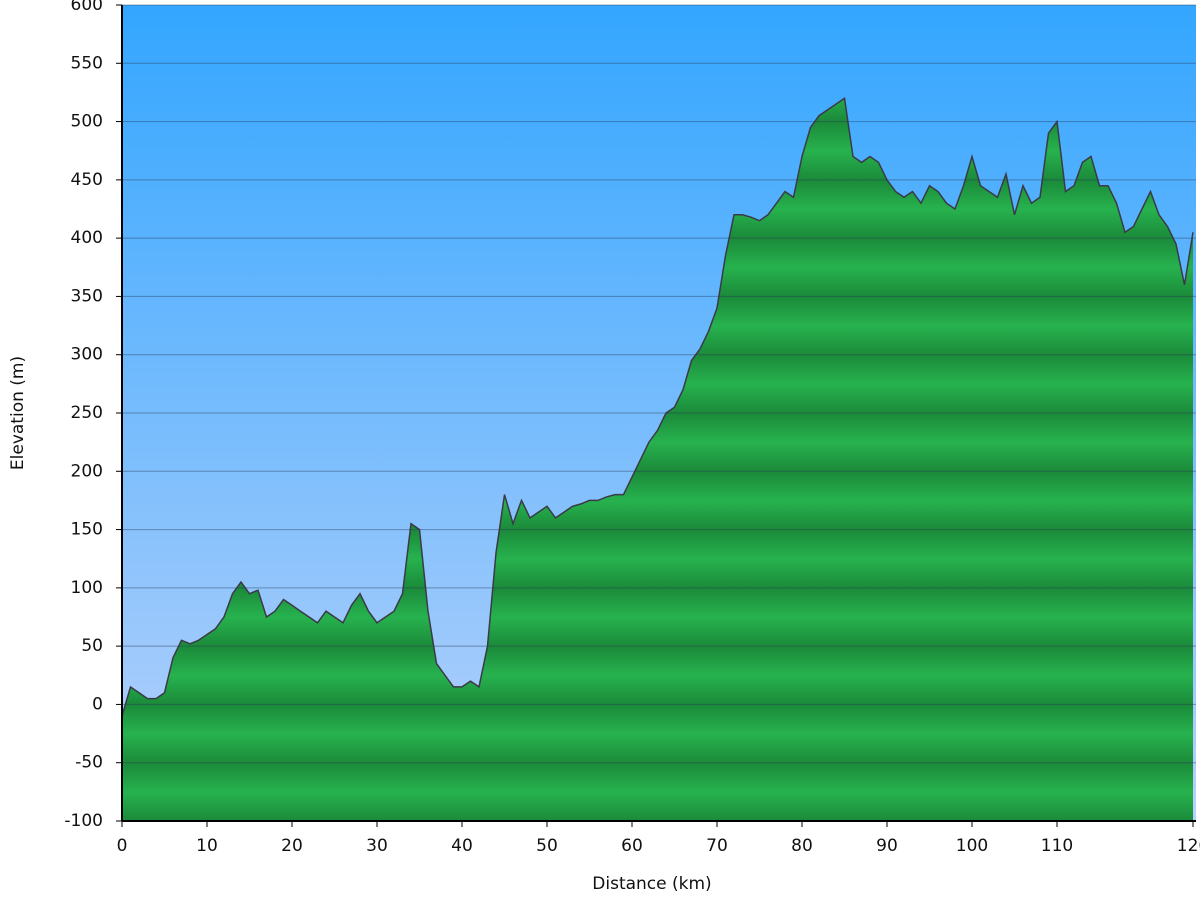 The width and height of the screenshot is (1200, 900). I want to click on x-tick-label: 40, so click(462, 846).